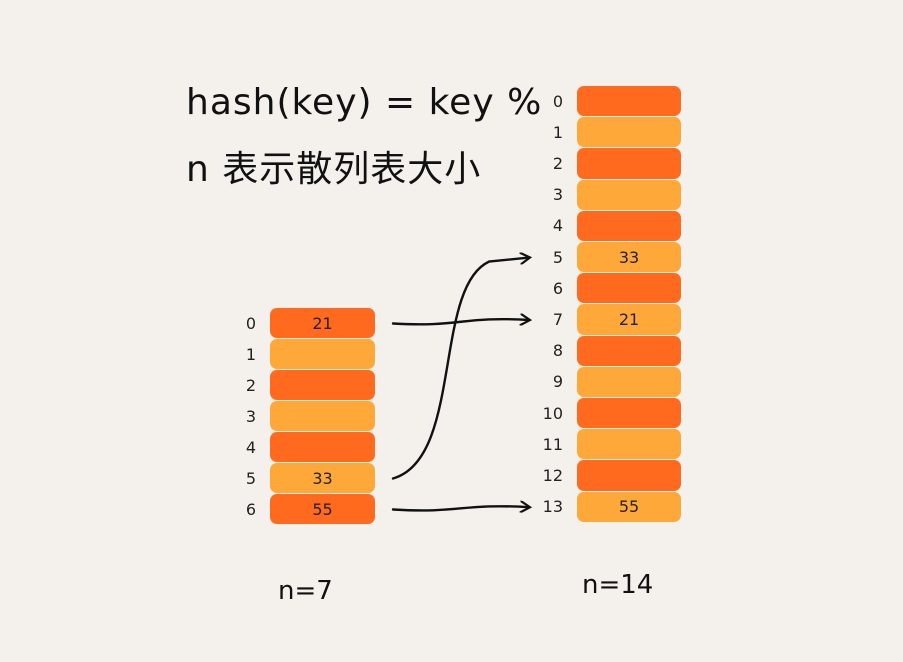  What do you see at coordinates (250, 416) in the screenshot?
I see `n7-index-label: 3` at bounding box center [250, 416].